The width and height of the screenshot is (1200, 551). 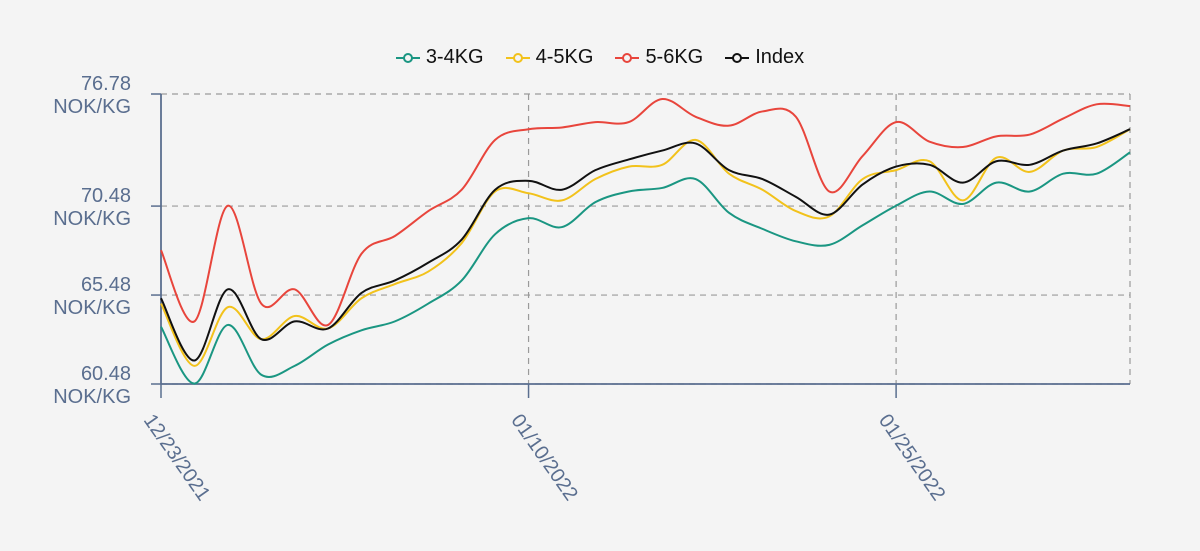 I want to click on chart-legend: 3-4KG 4-5KG 5-6KG Index, so click(x=600, y=57).